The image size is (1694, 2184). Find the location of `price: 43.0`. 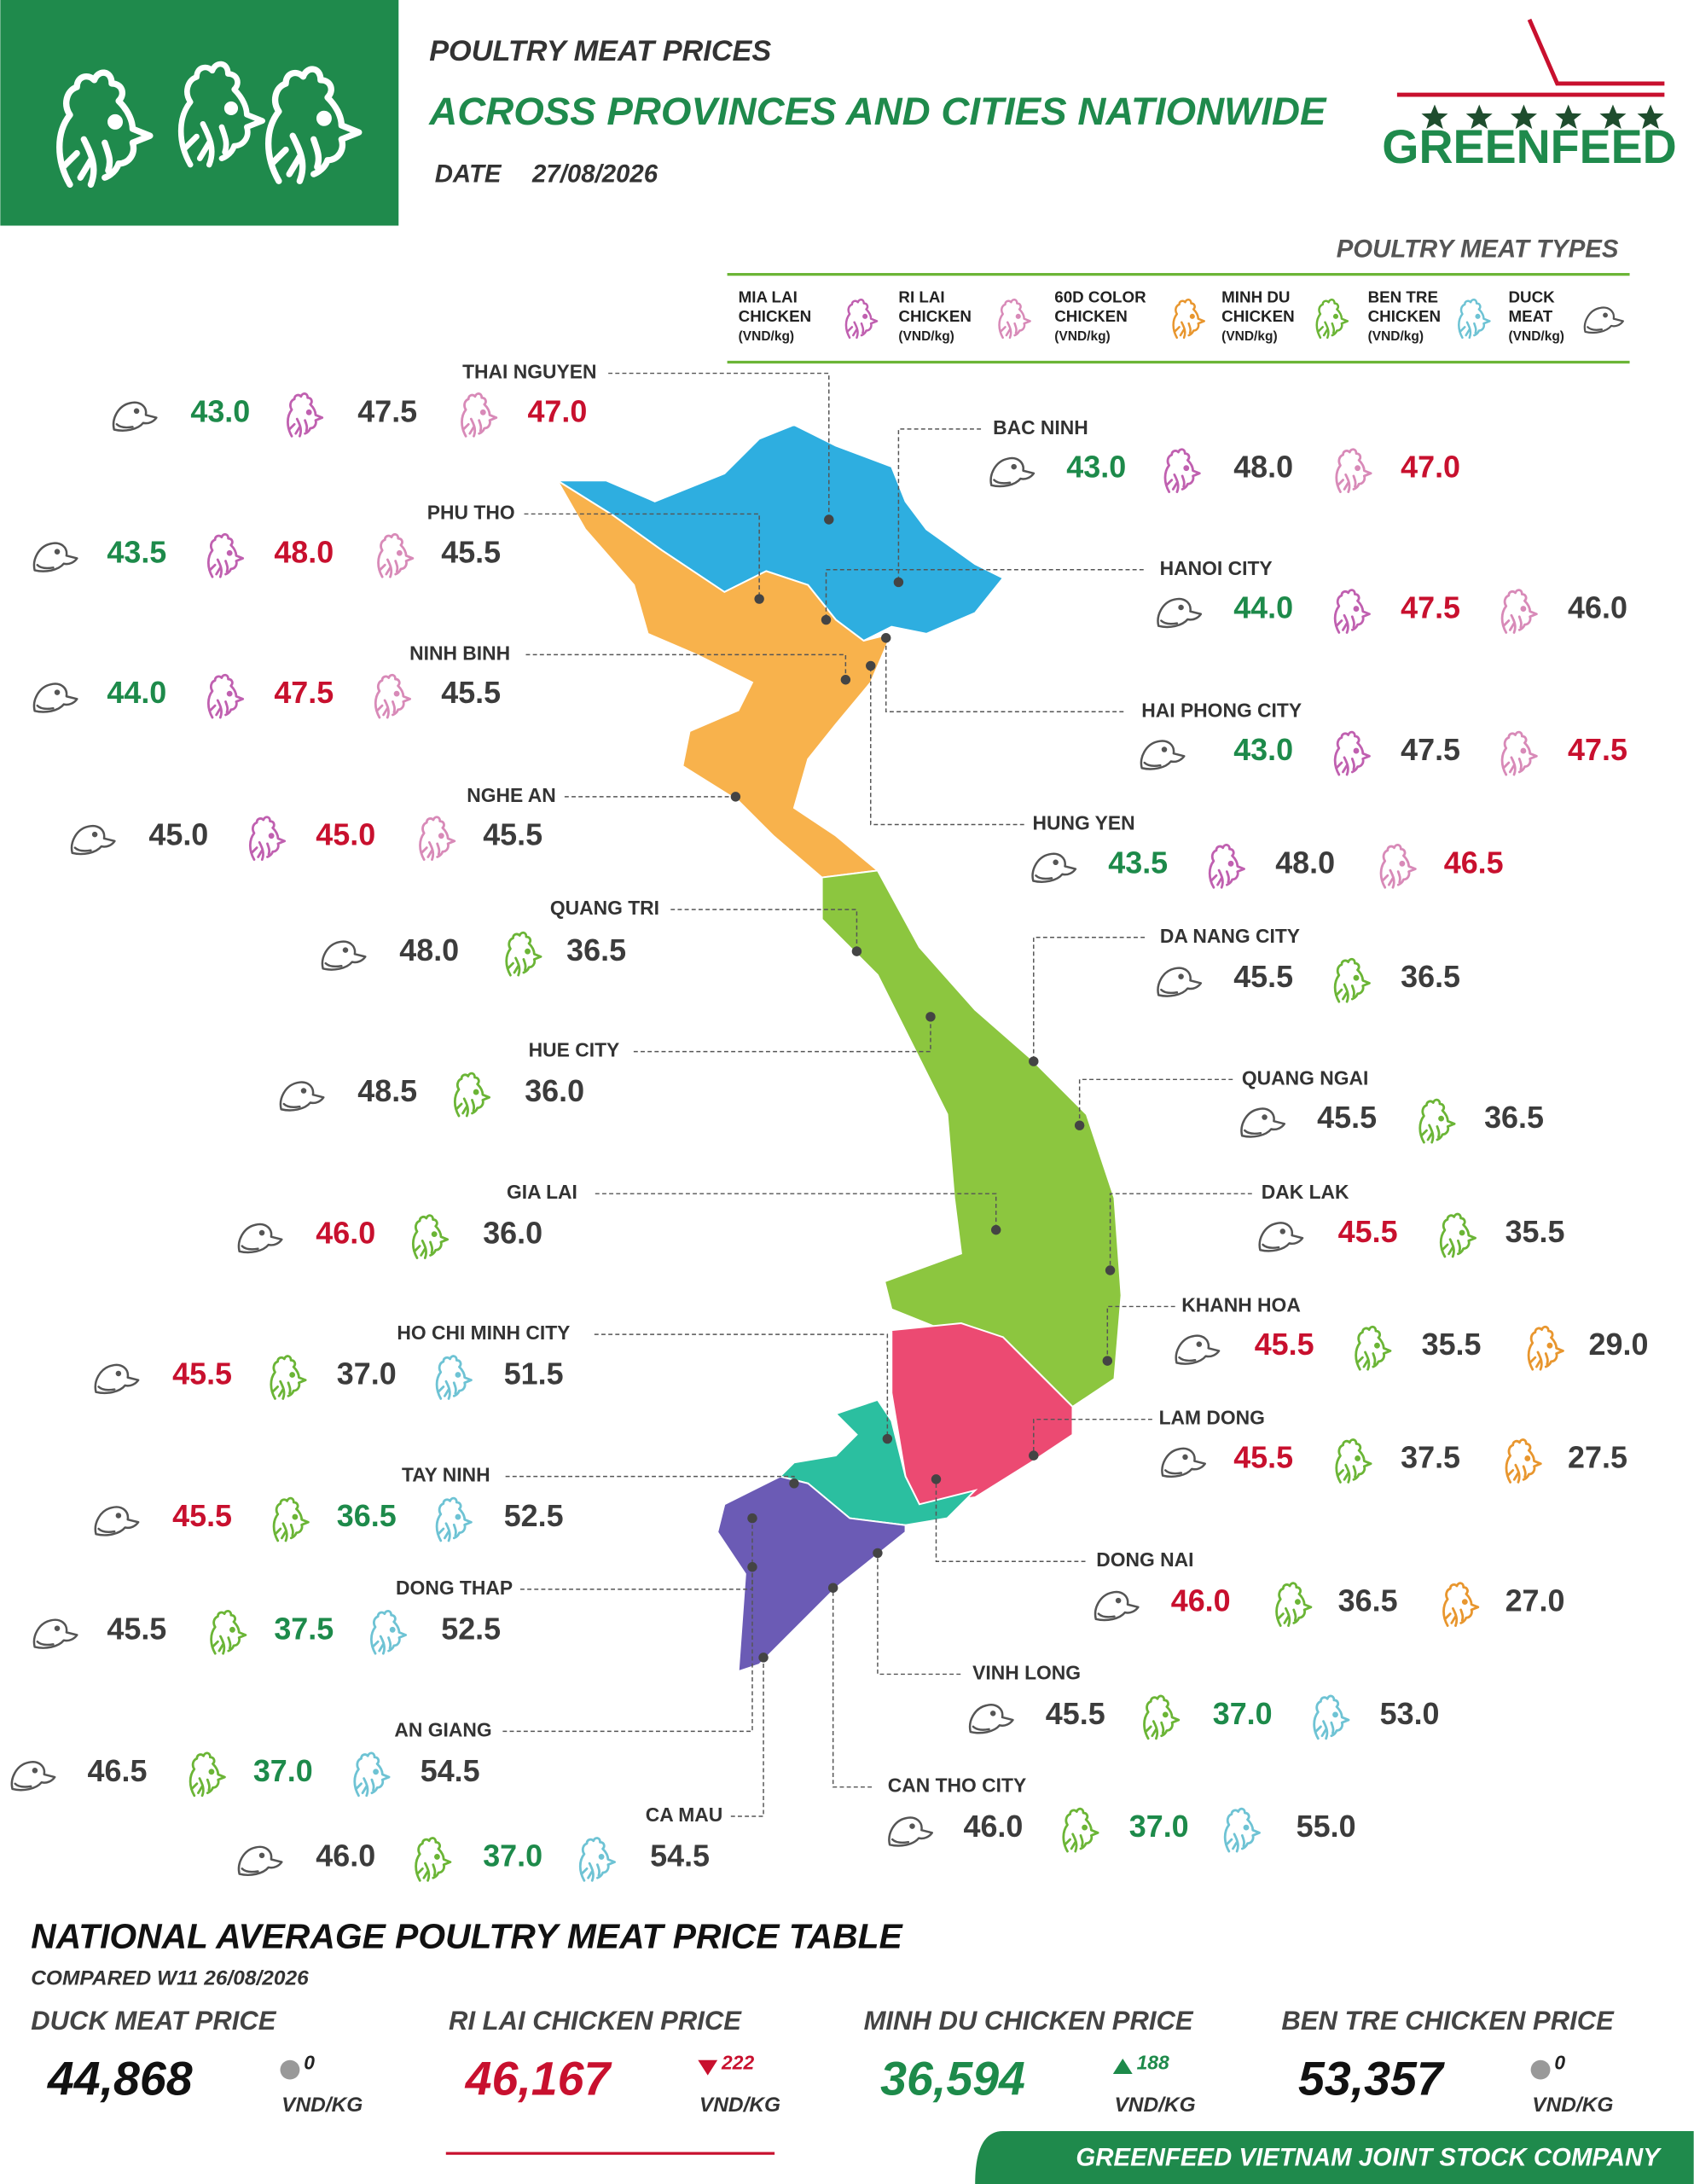

price: 43.0 is located at coordinates (220, 410).